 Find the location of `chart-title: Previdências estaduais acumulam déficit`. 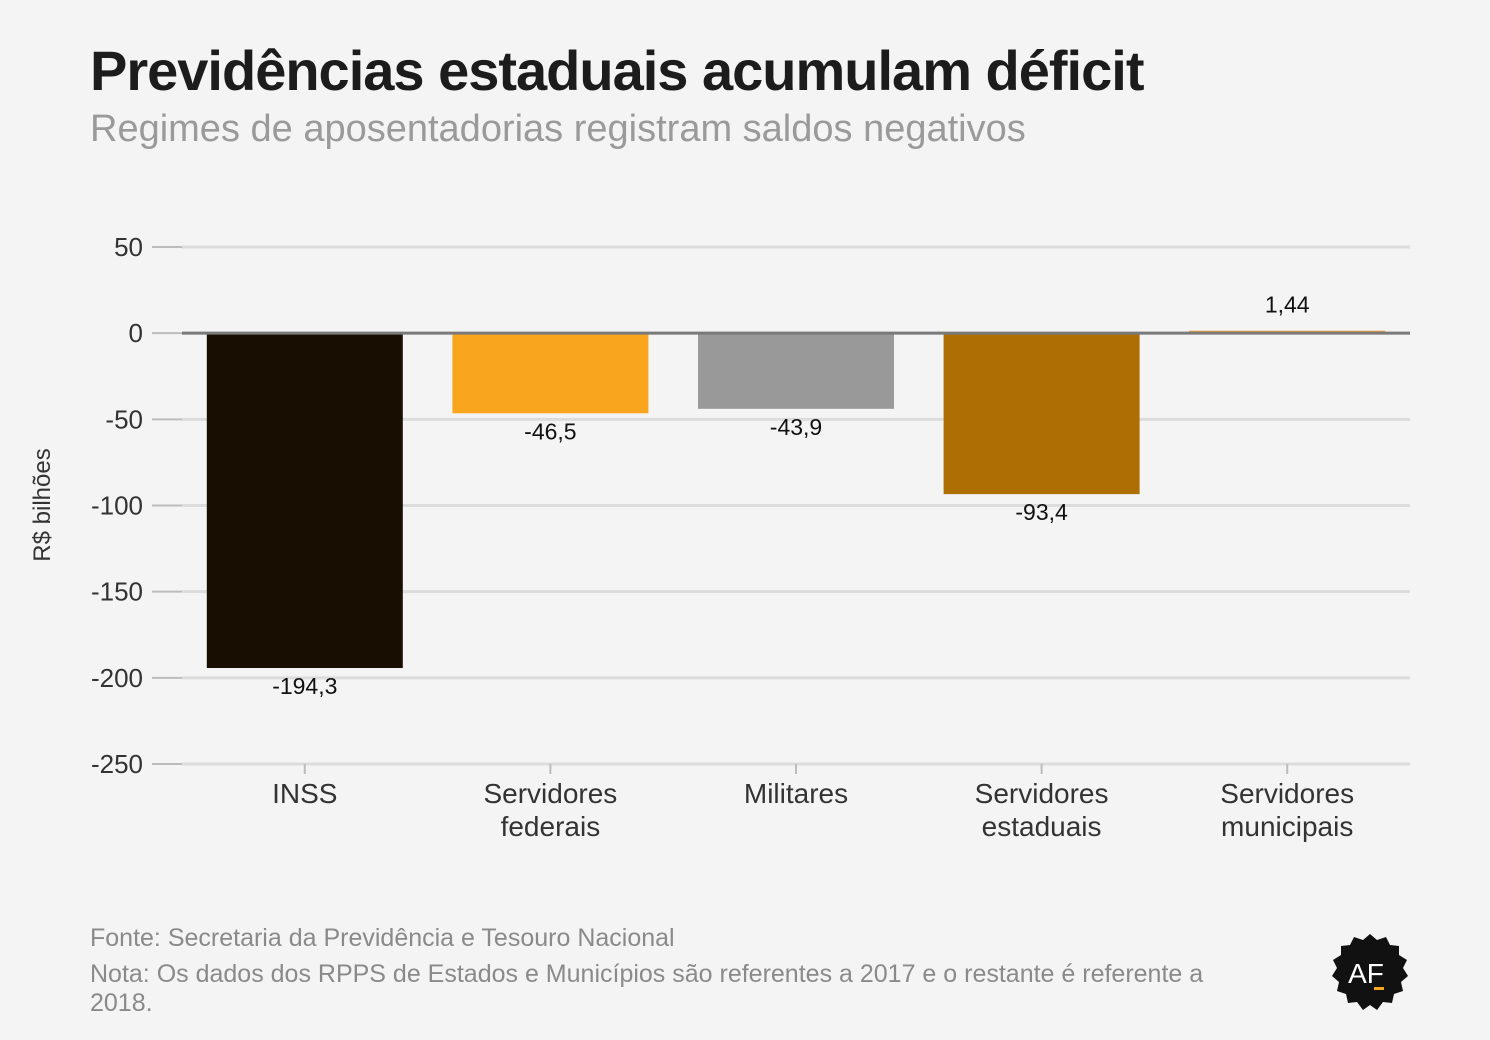

chart-title: Previdências estaduais acumulam déficit is located at coordinates (617, 70).